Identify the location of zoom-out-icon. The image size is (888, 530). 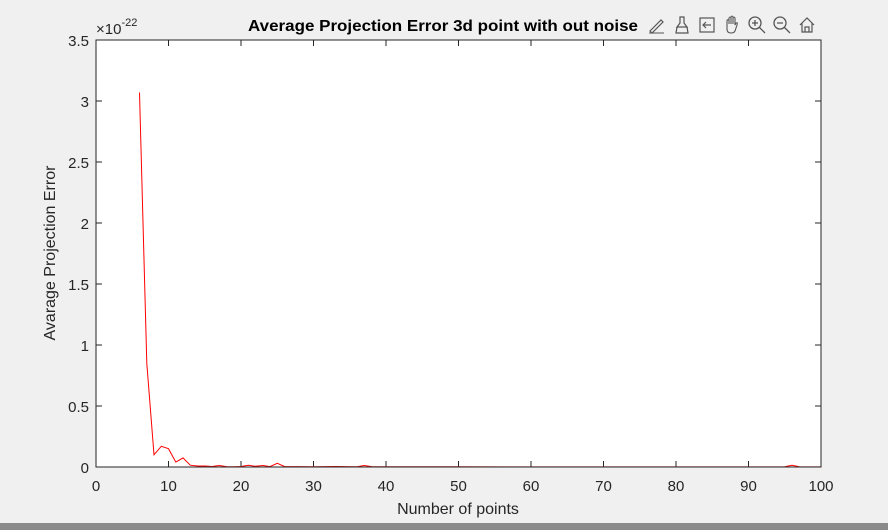
(782, 25).